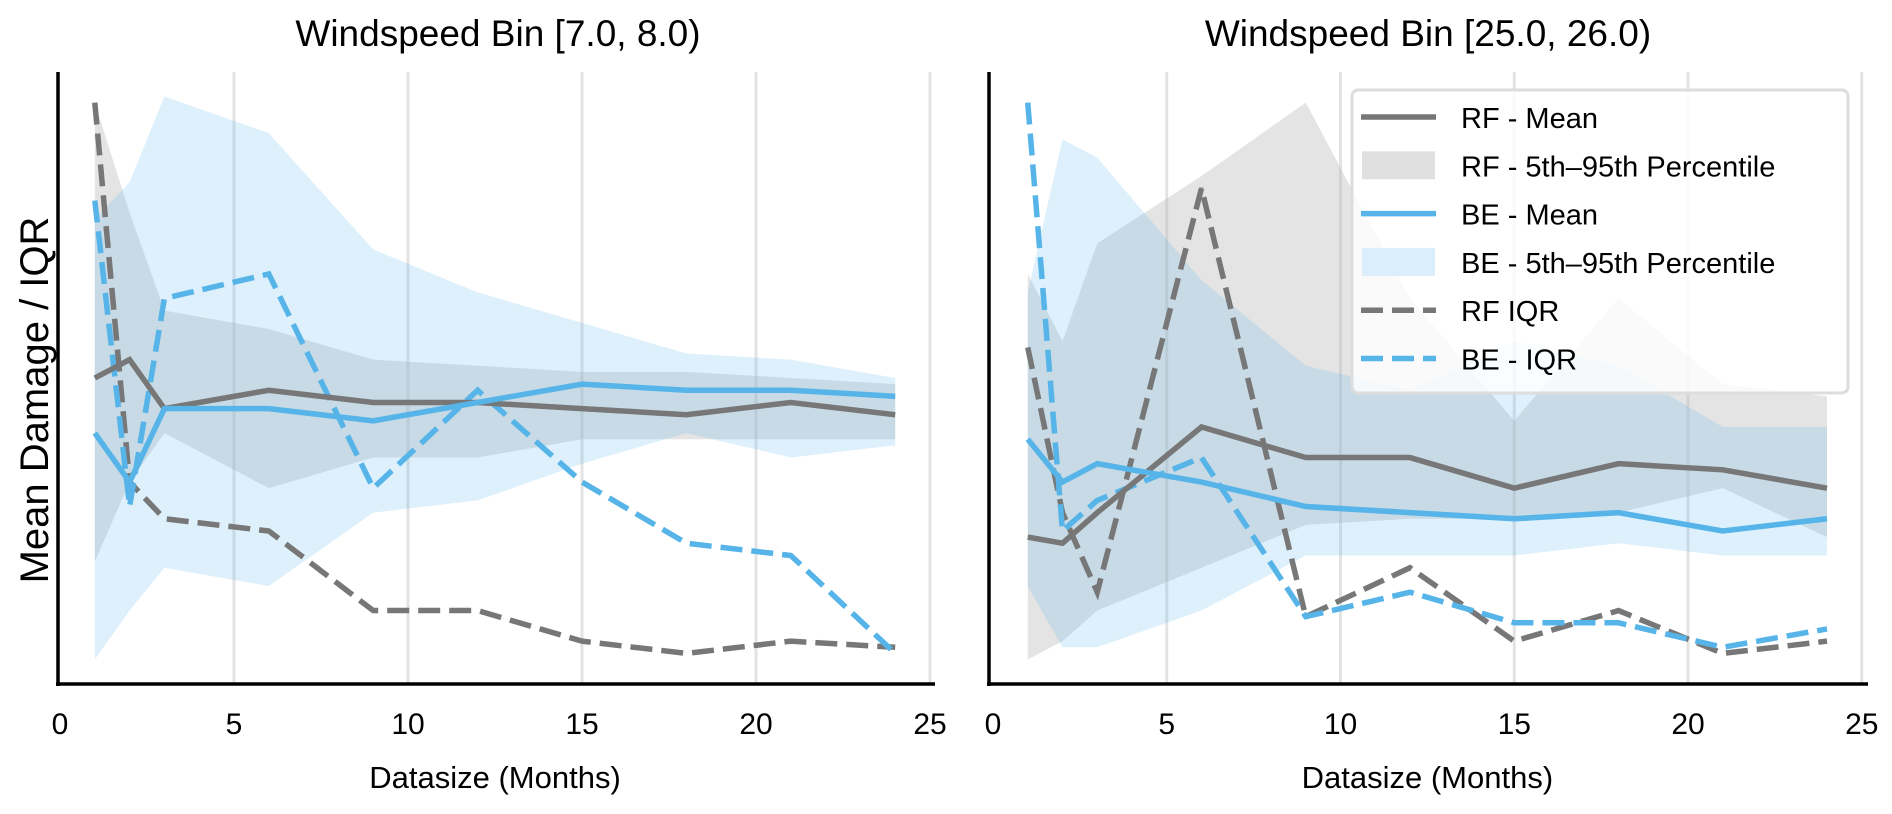  What do you see at coordinates (1618, 167) in the screenshot?
I see `legend-label: RF - 5th–95th Percentile` at bounding box center [1618, 167].